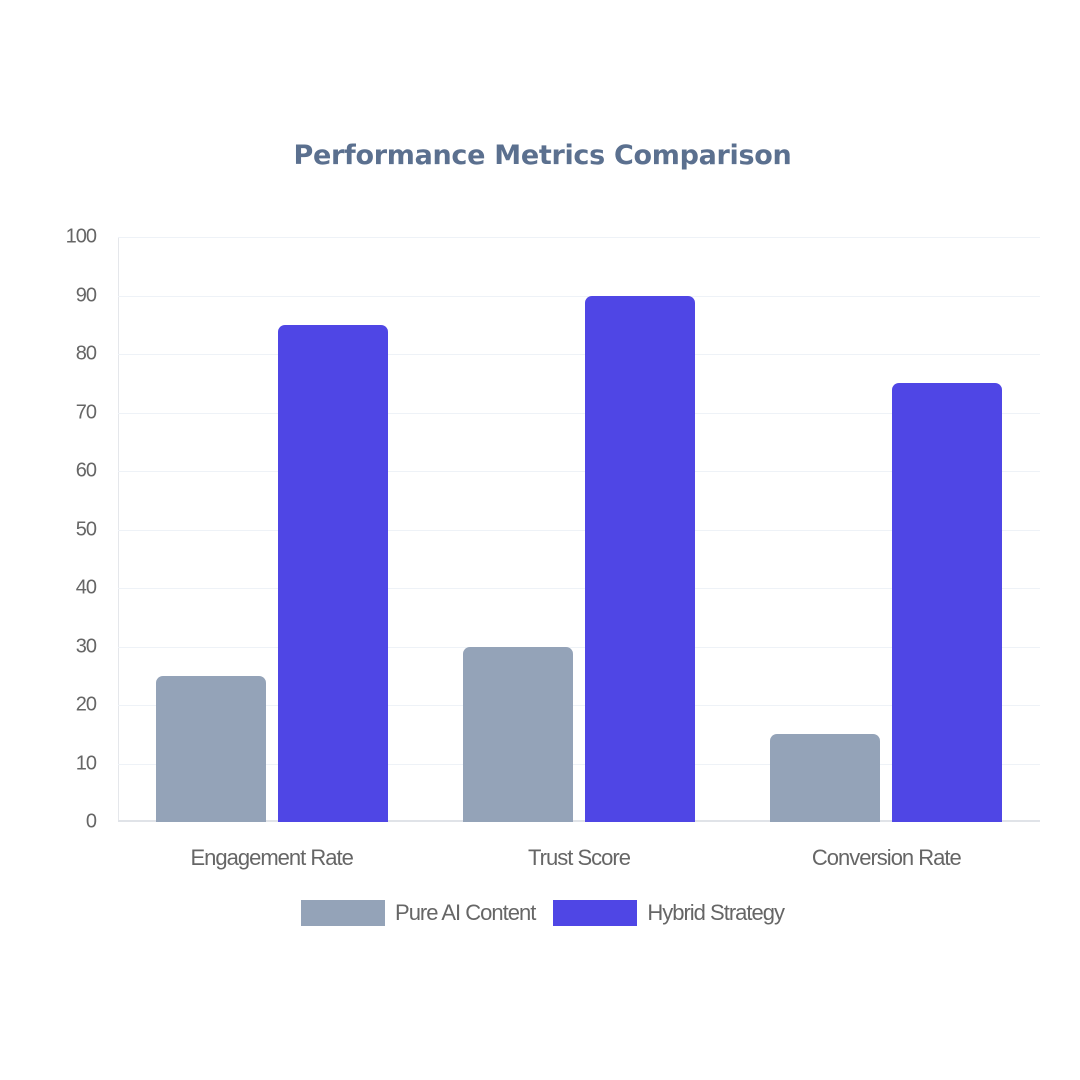 Image resolution: width=1080 pixels, height=1080 pixels. What do you see at coordinates (465, 912) in the screenshot?
I see `legend-label: Pure AI Content` at bounding box center [465, 912].